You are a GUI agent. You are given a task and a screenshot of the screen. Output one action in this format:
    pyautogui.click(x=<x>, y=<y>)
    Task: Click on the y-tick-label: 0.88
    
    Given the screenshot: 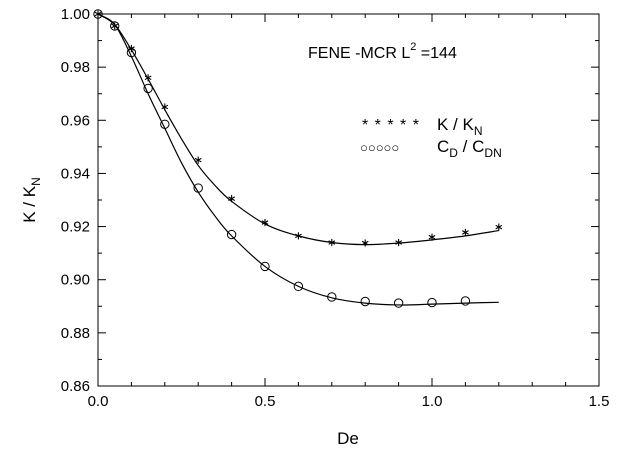 What is the action you would take?
    pyautogui.click(x=75, y=333)
    